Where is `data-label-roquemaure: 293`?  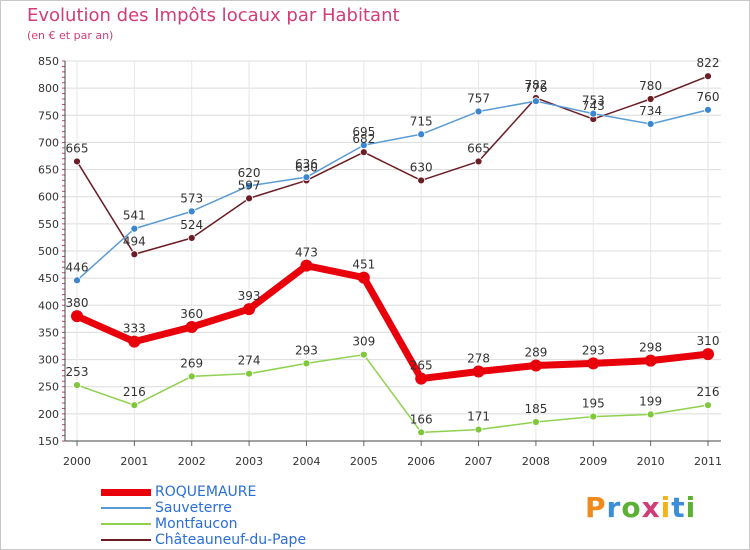
data-label-roquemaure: 293 is located at coordinates (593, 350).